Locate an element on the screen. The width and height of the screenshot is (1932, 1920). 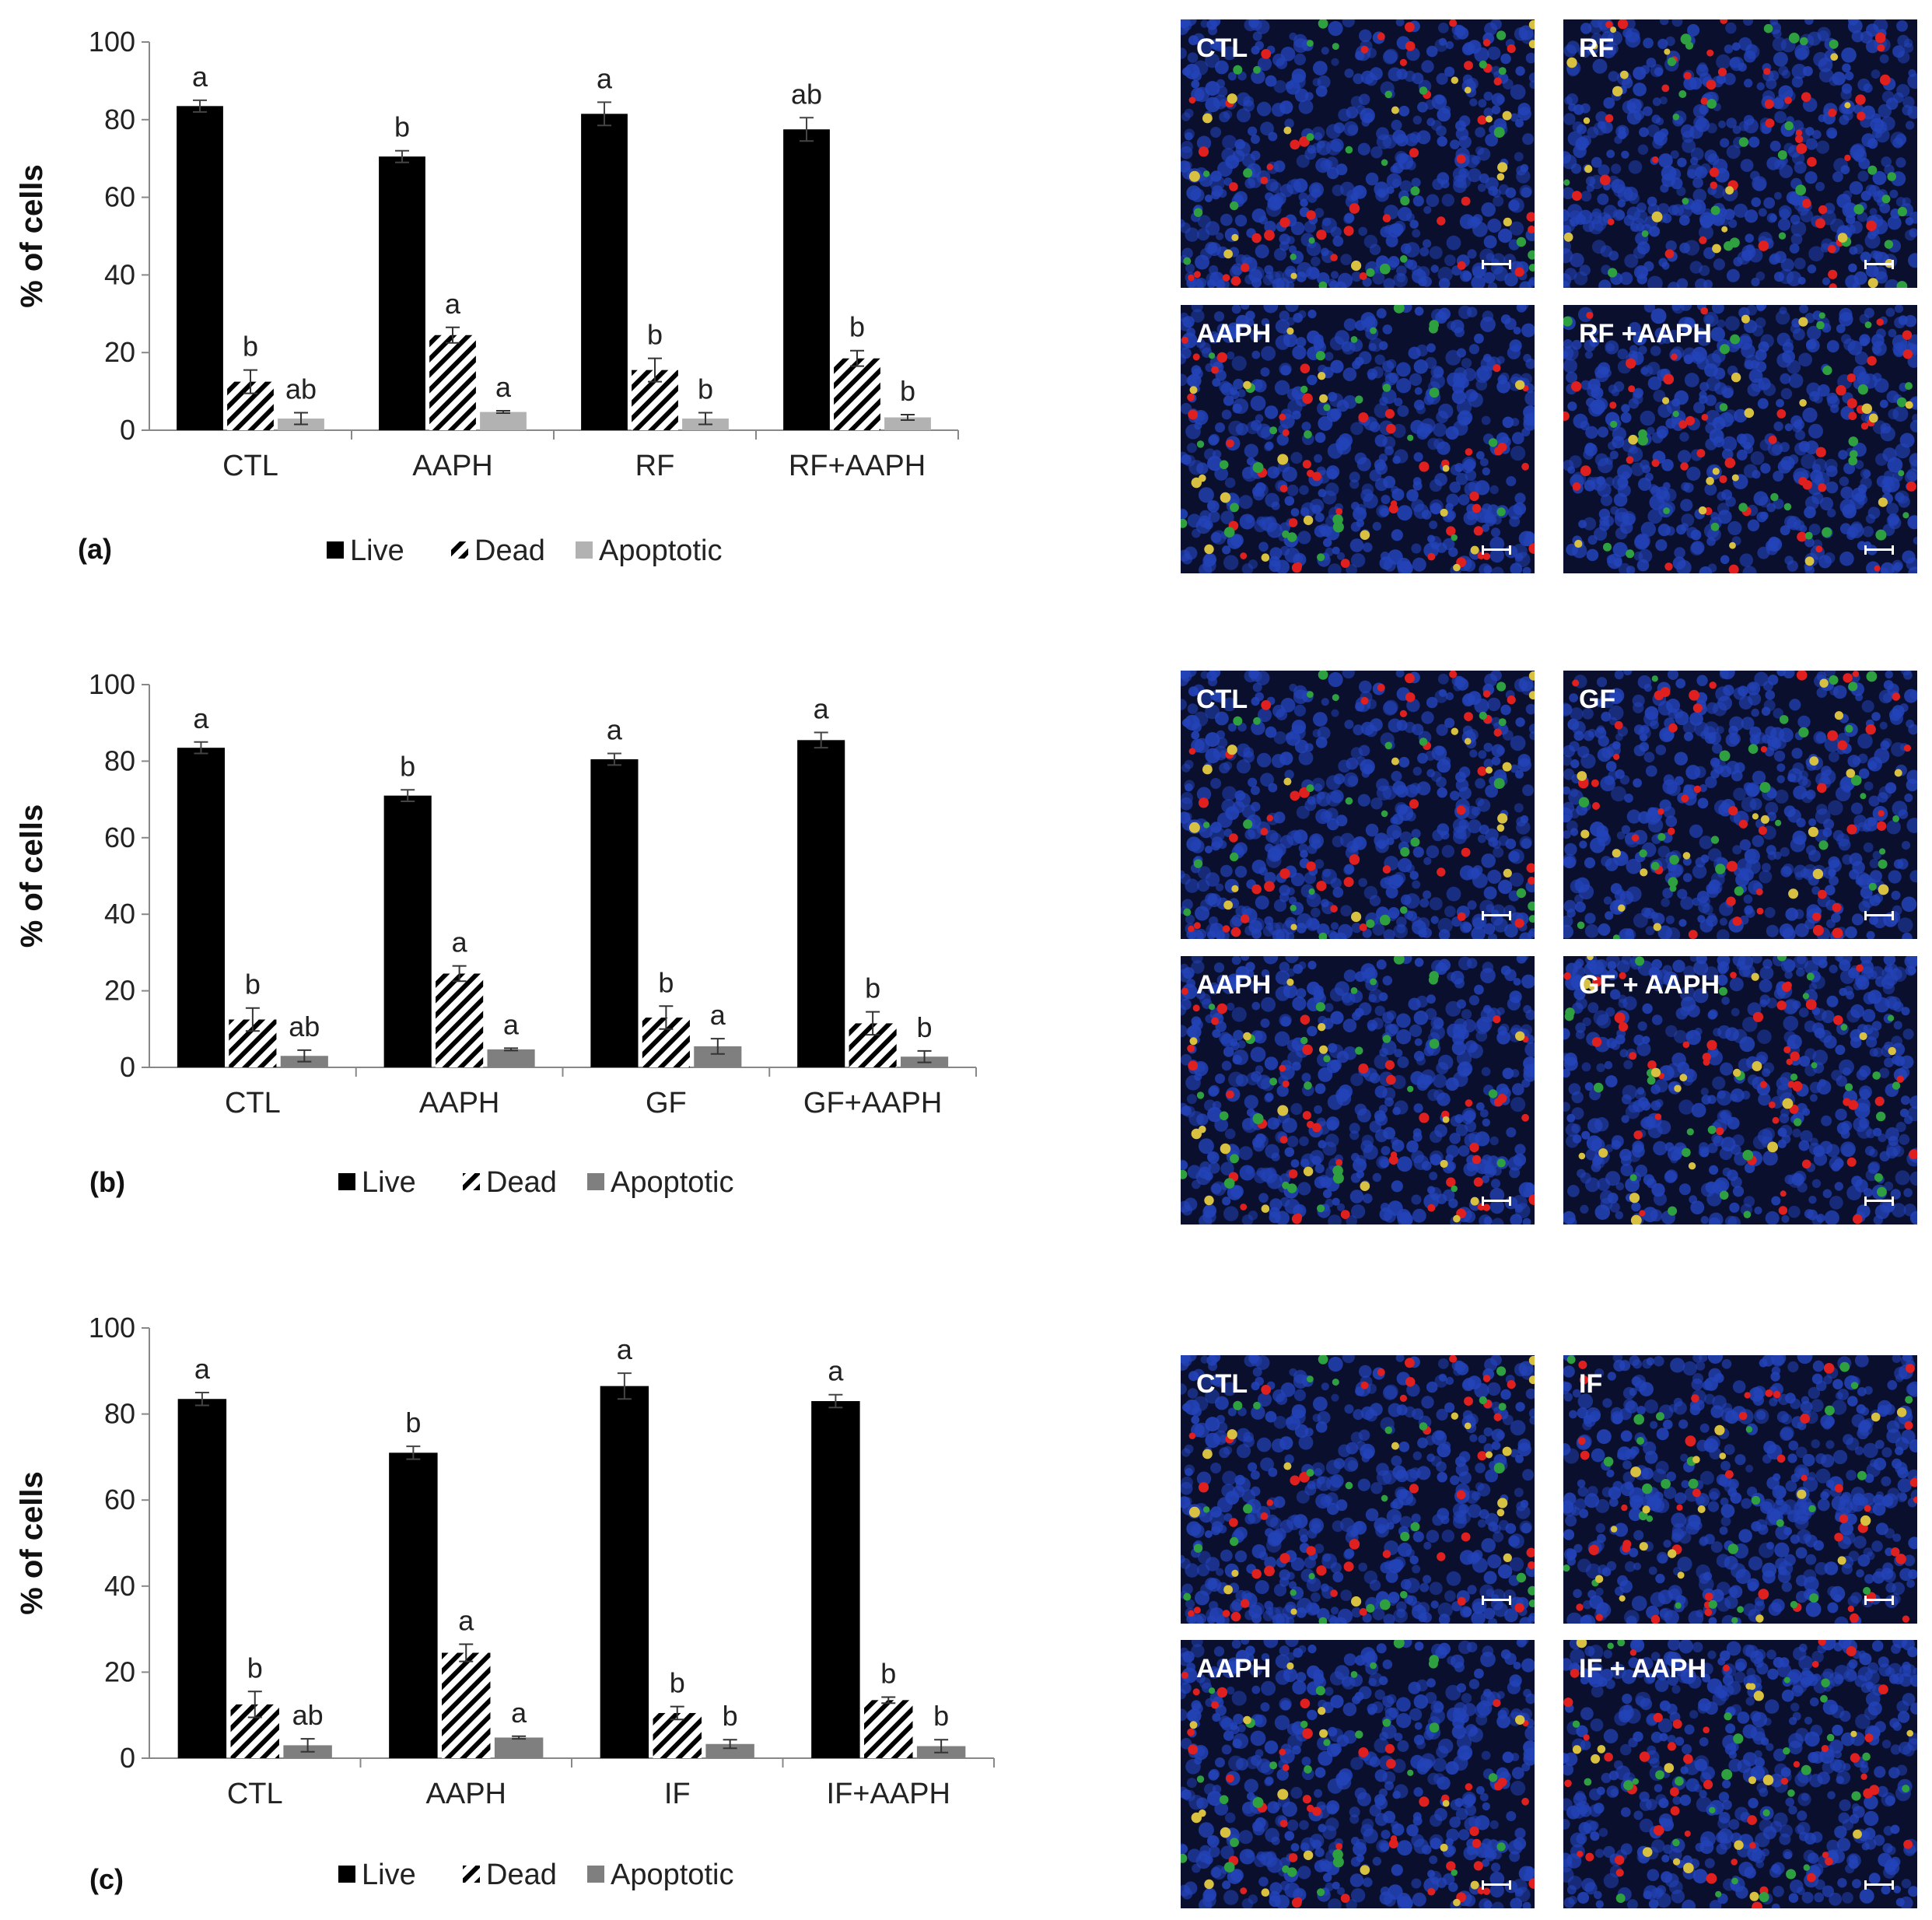
y-tick-label: 20 is located at coordinates (120, 1671).